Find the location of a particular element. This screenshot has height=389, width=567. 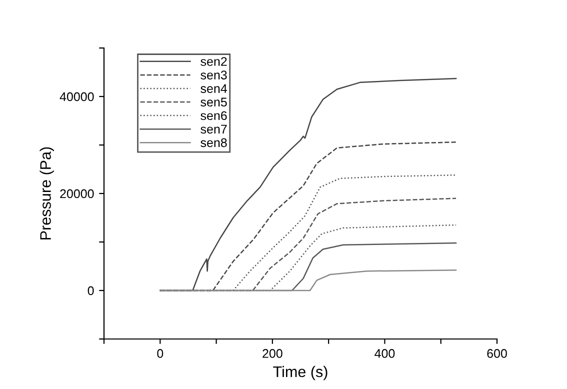

x-tick-label: 200 is located at coordinates (272, 353).